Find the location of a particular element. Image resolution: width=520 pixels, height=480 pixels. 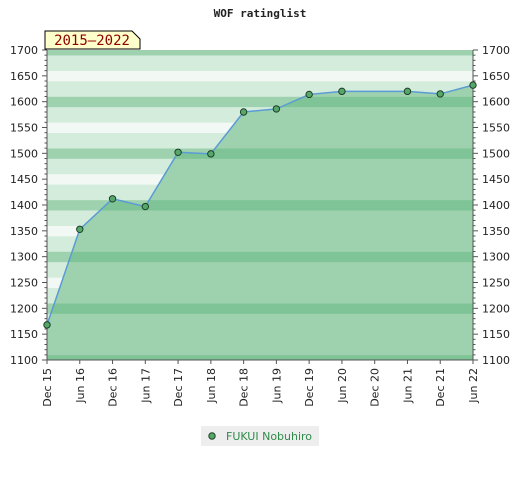

period-label: 2015–2022 is located at coordinates (92, 41).